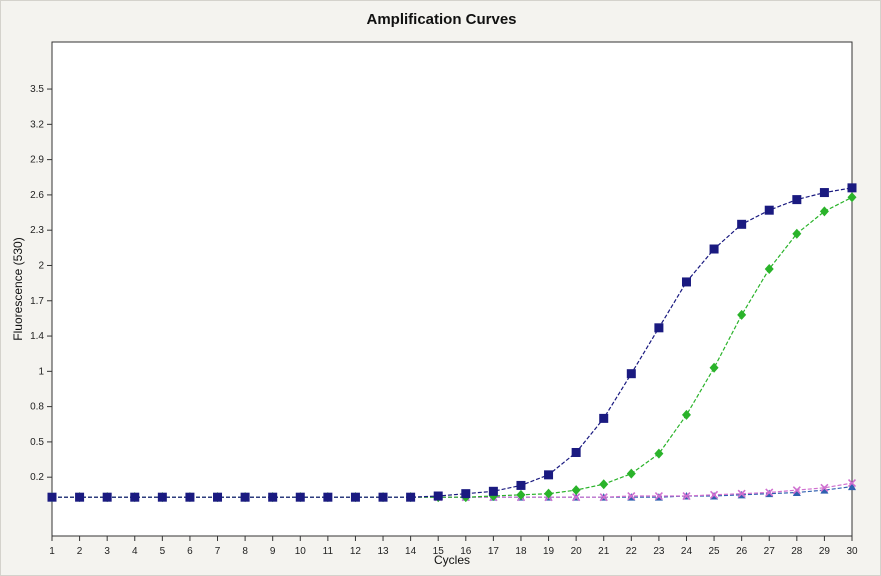 This screenshot has width=881, height=576. I want to click on chart-title: Amplification Curves, so click(441, 19).